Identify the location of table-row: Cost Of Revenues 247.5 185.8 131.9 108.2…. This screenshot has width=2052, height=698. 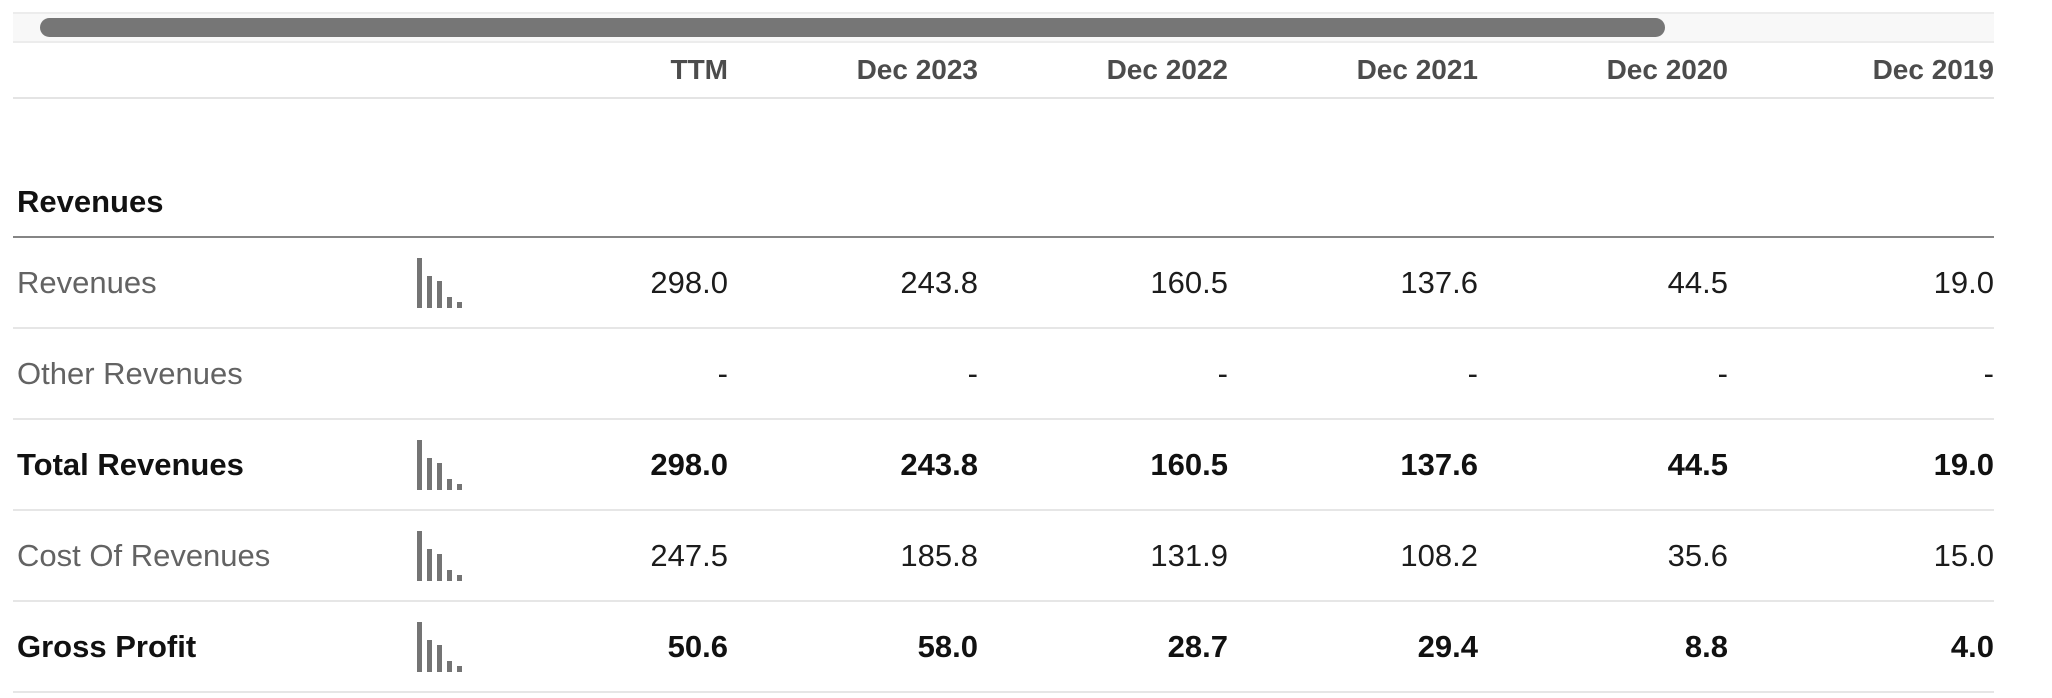
(1003, 556).